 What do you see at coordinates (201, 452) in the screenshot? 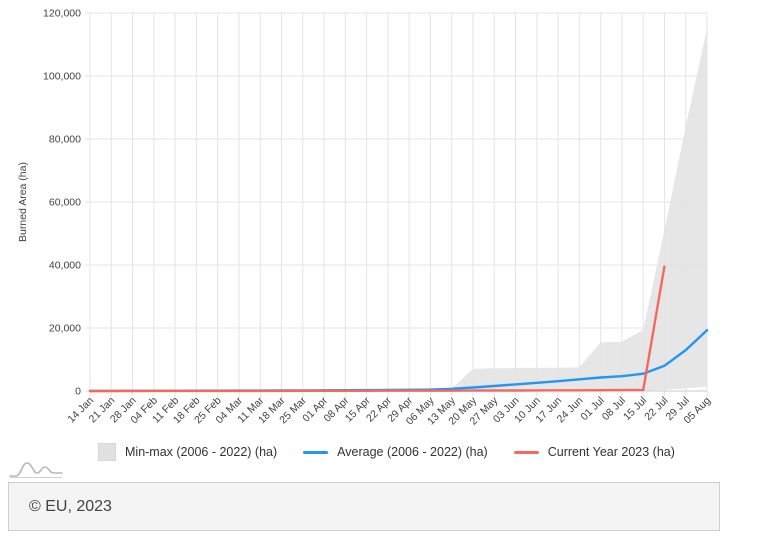
I see `legend-label: Min-max (2006 - 2022) (ha)` at bounding box center [201, 452].